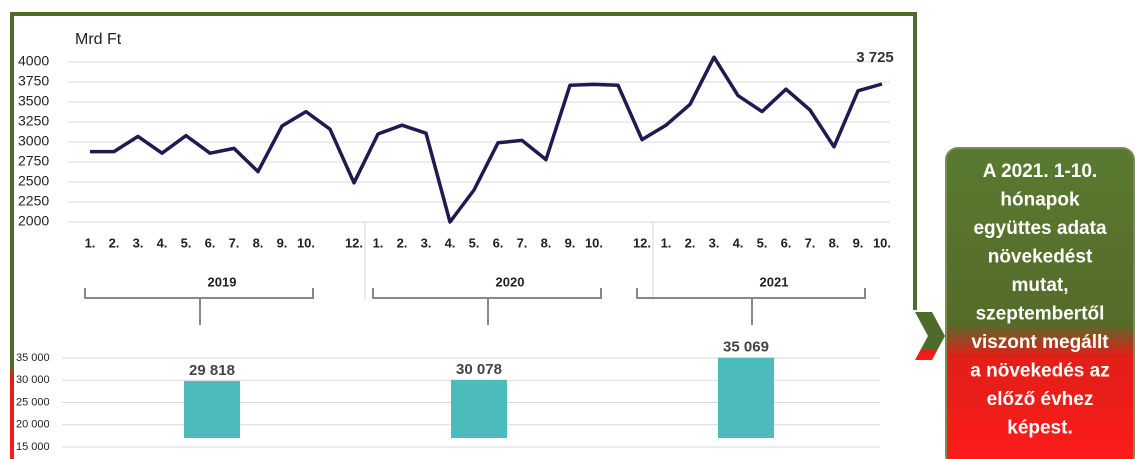 This screenshot has height=459, width=1135. Describe the element at coordinates (1040, 257) in the screenshot. I see `callout-text: növekedést` at that location.